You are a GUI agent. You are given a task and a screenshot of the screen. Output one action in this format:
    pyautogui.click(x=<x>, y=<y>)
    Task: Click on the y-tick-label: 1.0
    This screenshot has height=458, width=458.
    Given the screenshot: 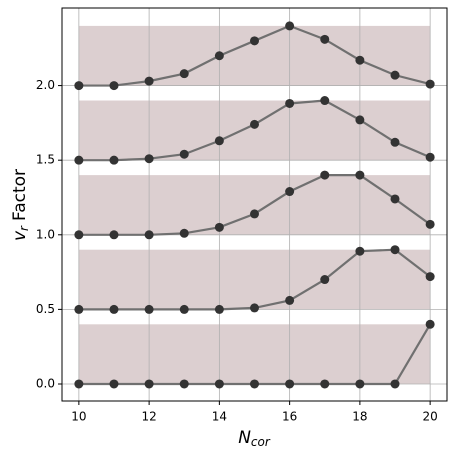 What is the action you would take?
    pyautogui.click(x=45, y=234)
    